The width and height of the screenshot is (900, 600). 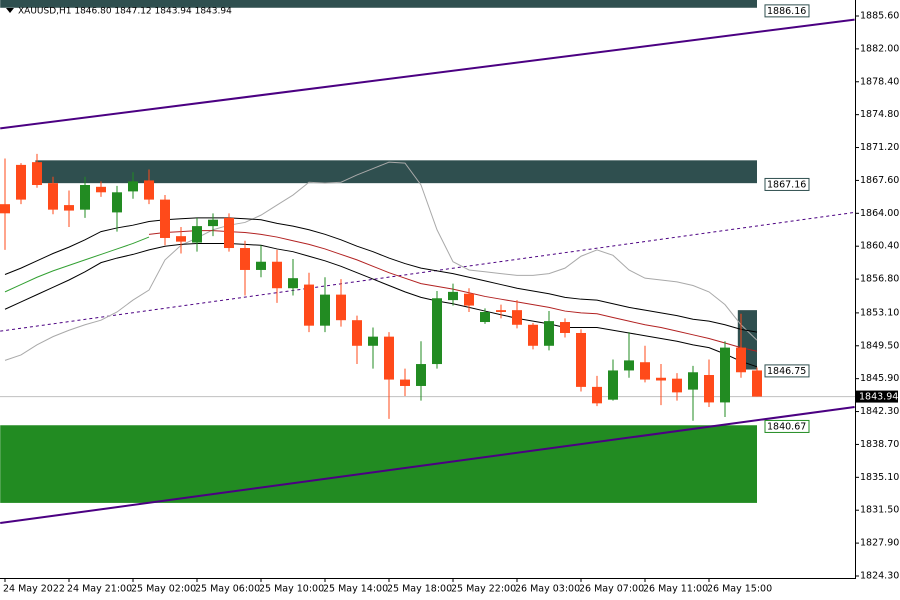 I want to click on y-tick-label: 1856.80, so click(x=879, y=279).